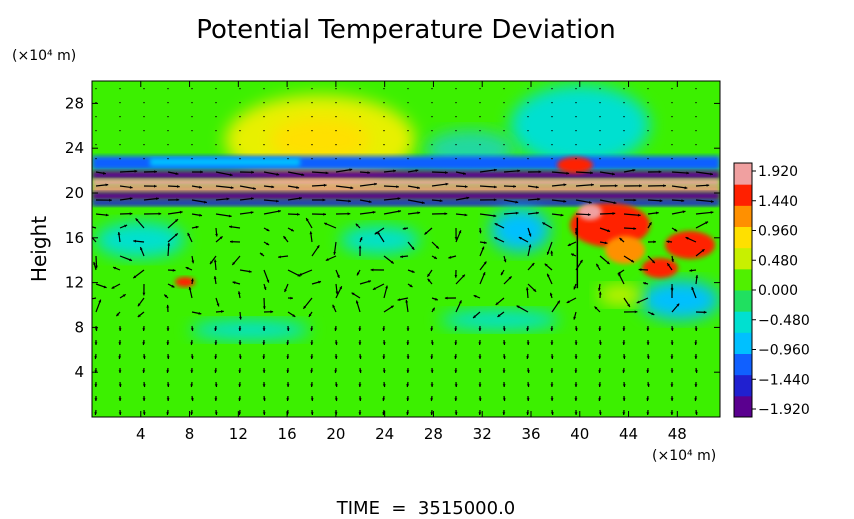  Describe the element at coordinates (426, 508) in the screenshot. I see `time-readout: TIME = 3515000.0` at that location.